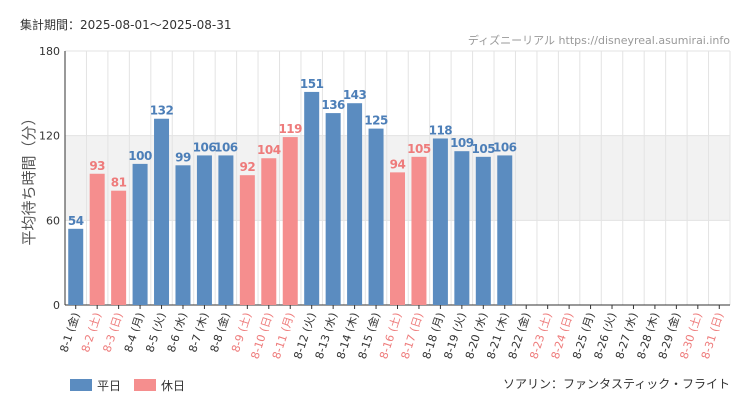 The height and width of the screenshot is (414, 750). I want to click on legend-weekday-swatch, so click(81, 385).